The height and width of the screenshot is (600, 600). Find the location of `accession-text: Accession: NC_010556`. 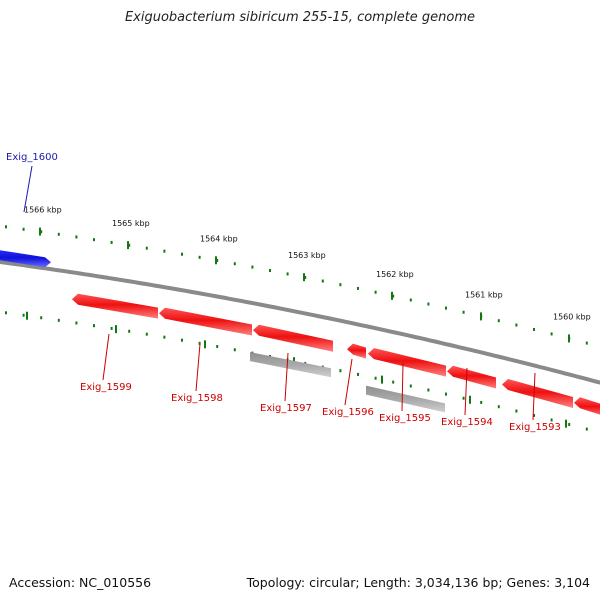

accession-text: Accession: NC_010556 is located at coordinates (80, 582).